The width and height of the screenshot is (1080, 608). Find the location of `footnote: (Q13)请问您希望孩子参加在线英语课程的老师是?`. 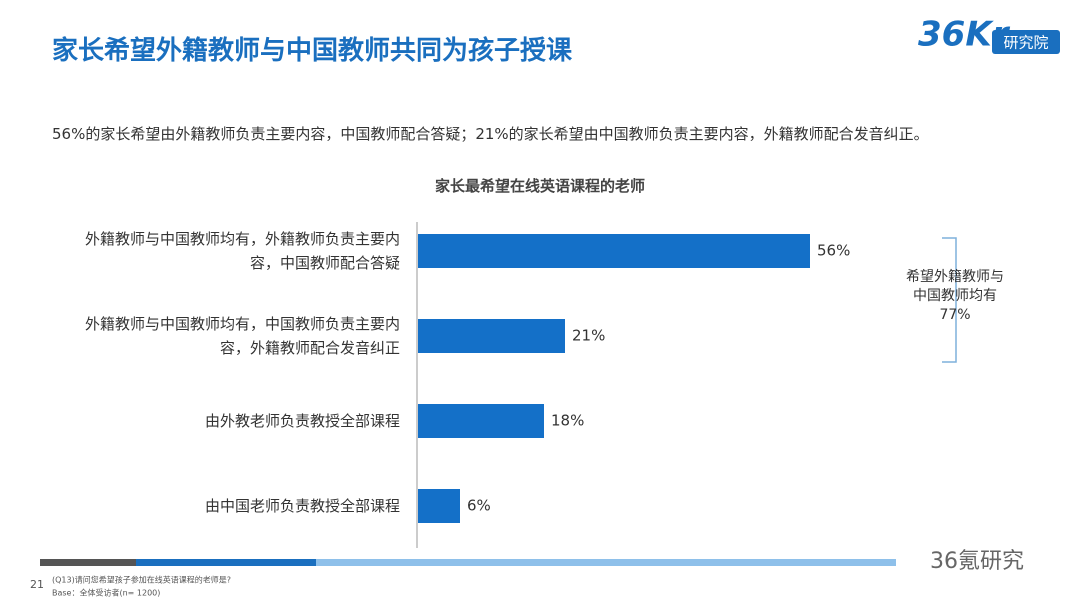

footnote: (Q13)请问您希望孩子参加在线英语课程的老师是? is located at coordinates (141, 580).